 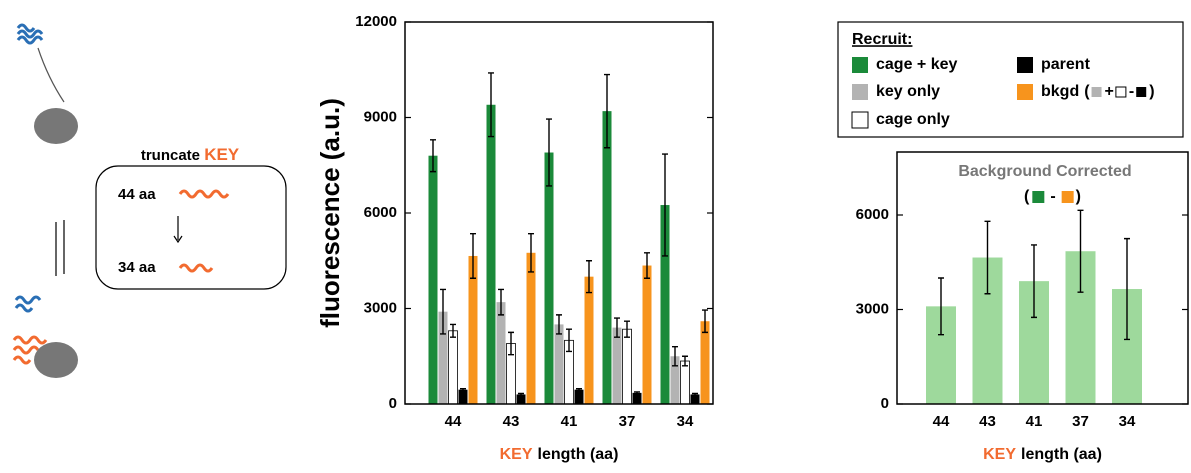 I want to click on legend-label: key only, so click(x=908, y=91).